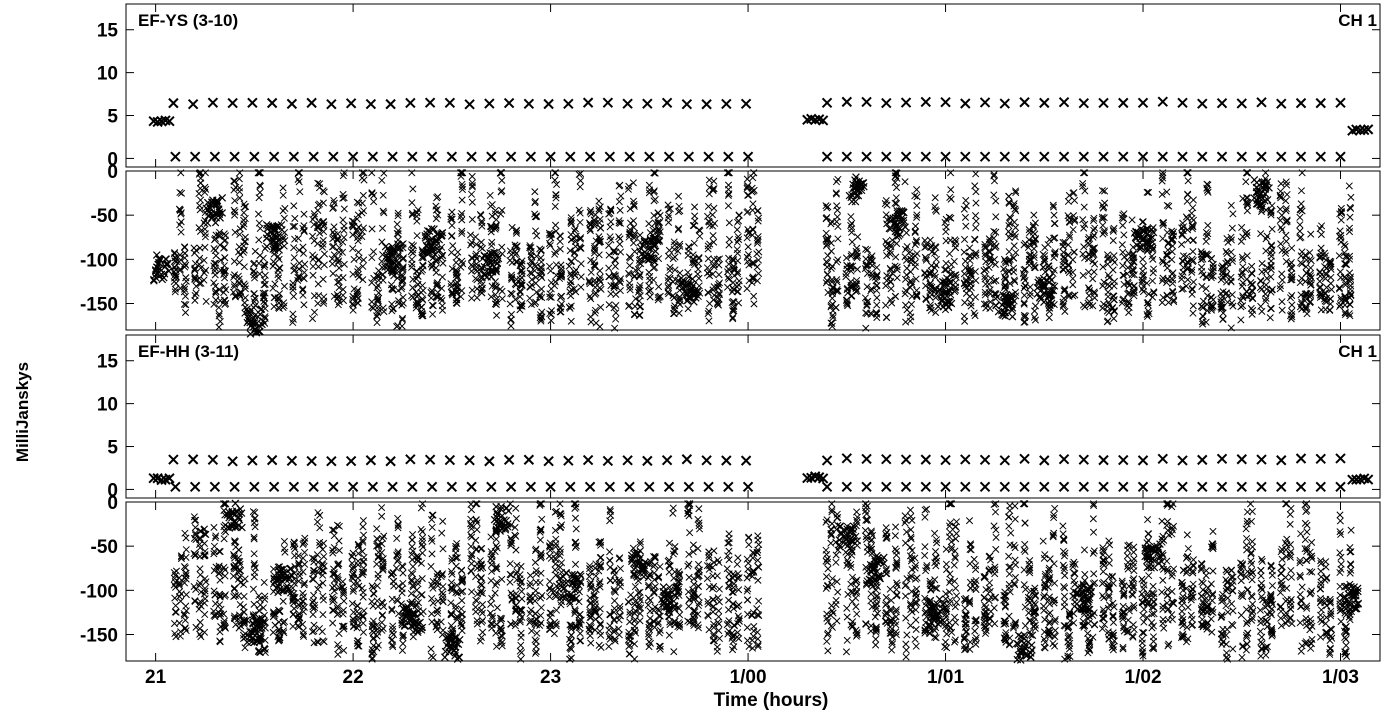  I want to click on phase-cluster-marker, so click(1012, 316).